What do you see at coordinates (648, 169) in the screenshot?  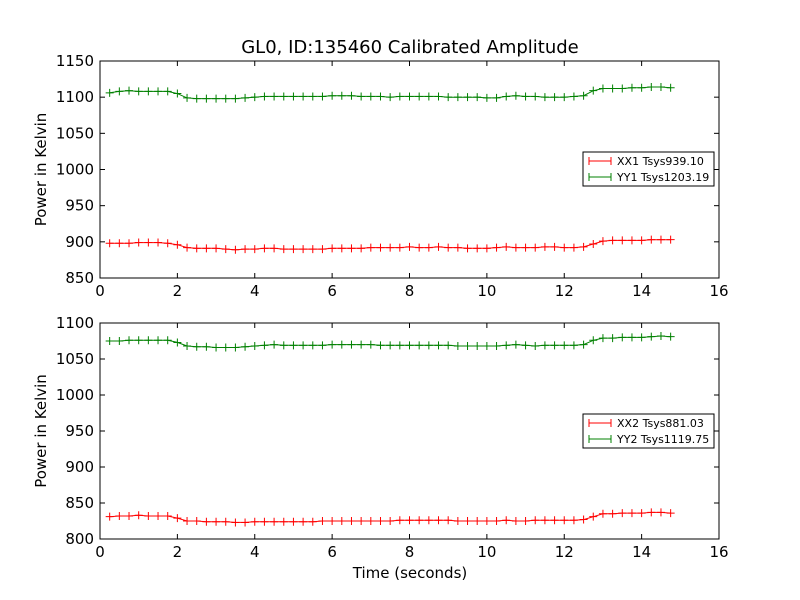 I see `top-panel-legend-box` at bounding box center [648, 169].